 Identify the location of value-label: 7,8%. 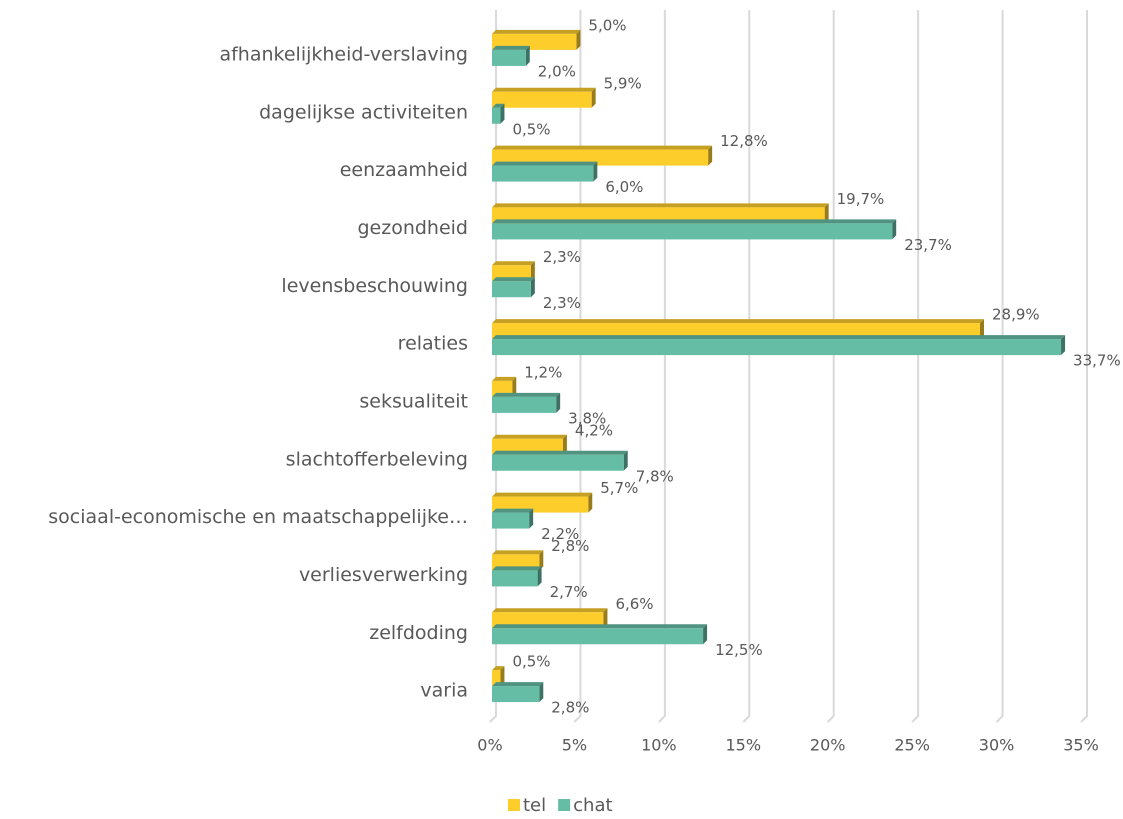
(655, 476).